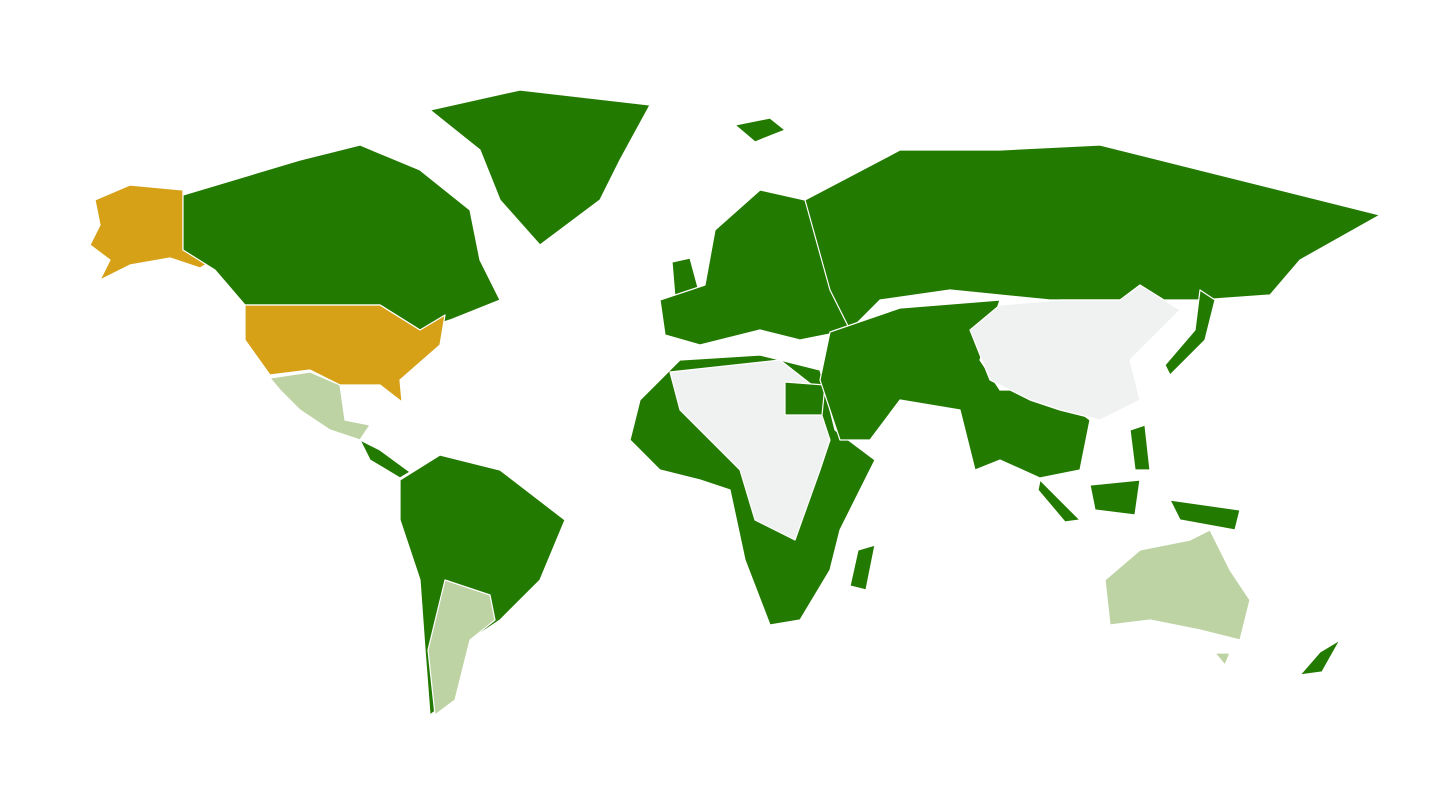 The width and height of the screenshot is (1440, 810). I want to click on region-indonesia-east, so click(1205, 515).